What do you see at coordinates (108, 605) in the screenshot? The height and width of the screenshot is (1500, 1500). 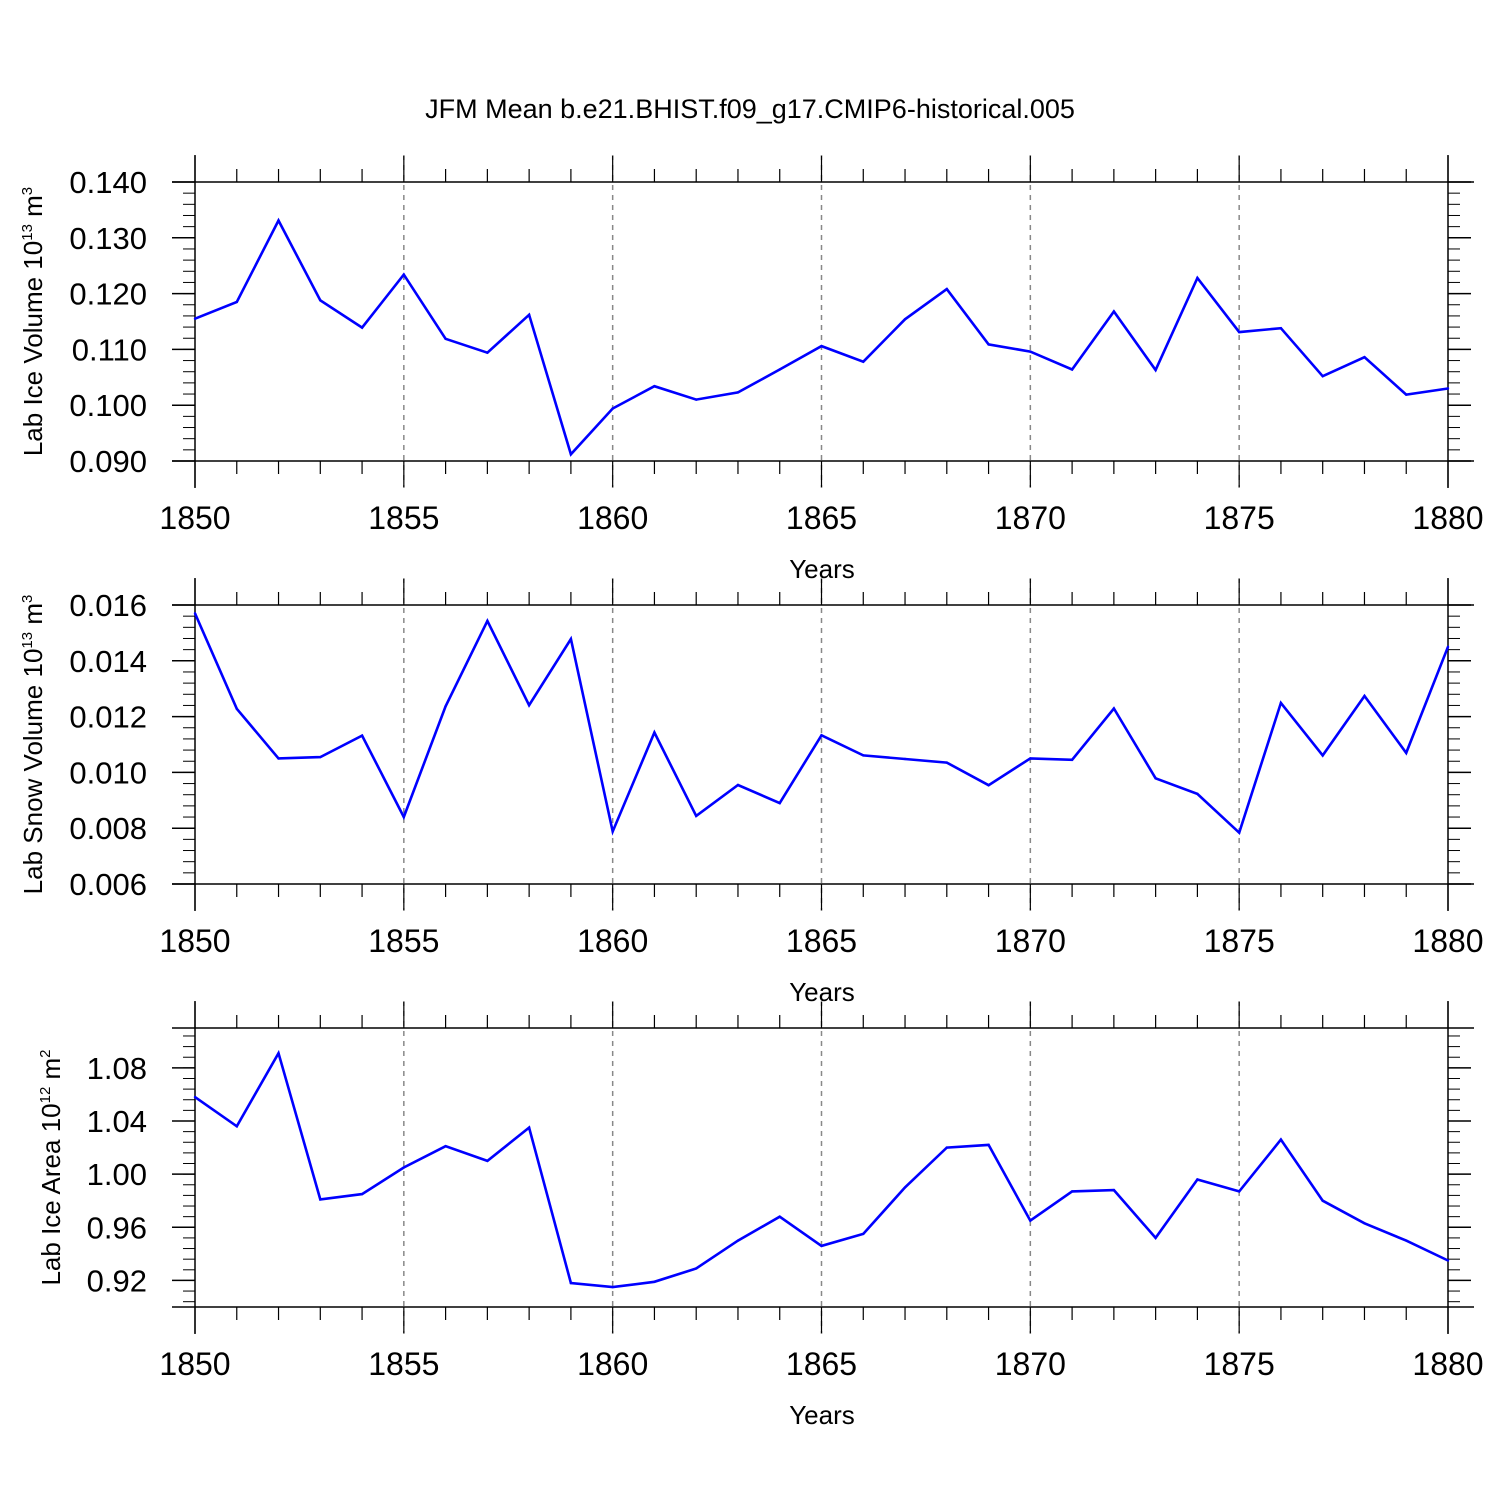 I see `y-tick-label: 0.016` at bounding box center [108, 605].